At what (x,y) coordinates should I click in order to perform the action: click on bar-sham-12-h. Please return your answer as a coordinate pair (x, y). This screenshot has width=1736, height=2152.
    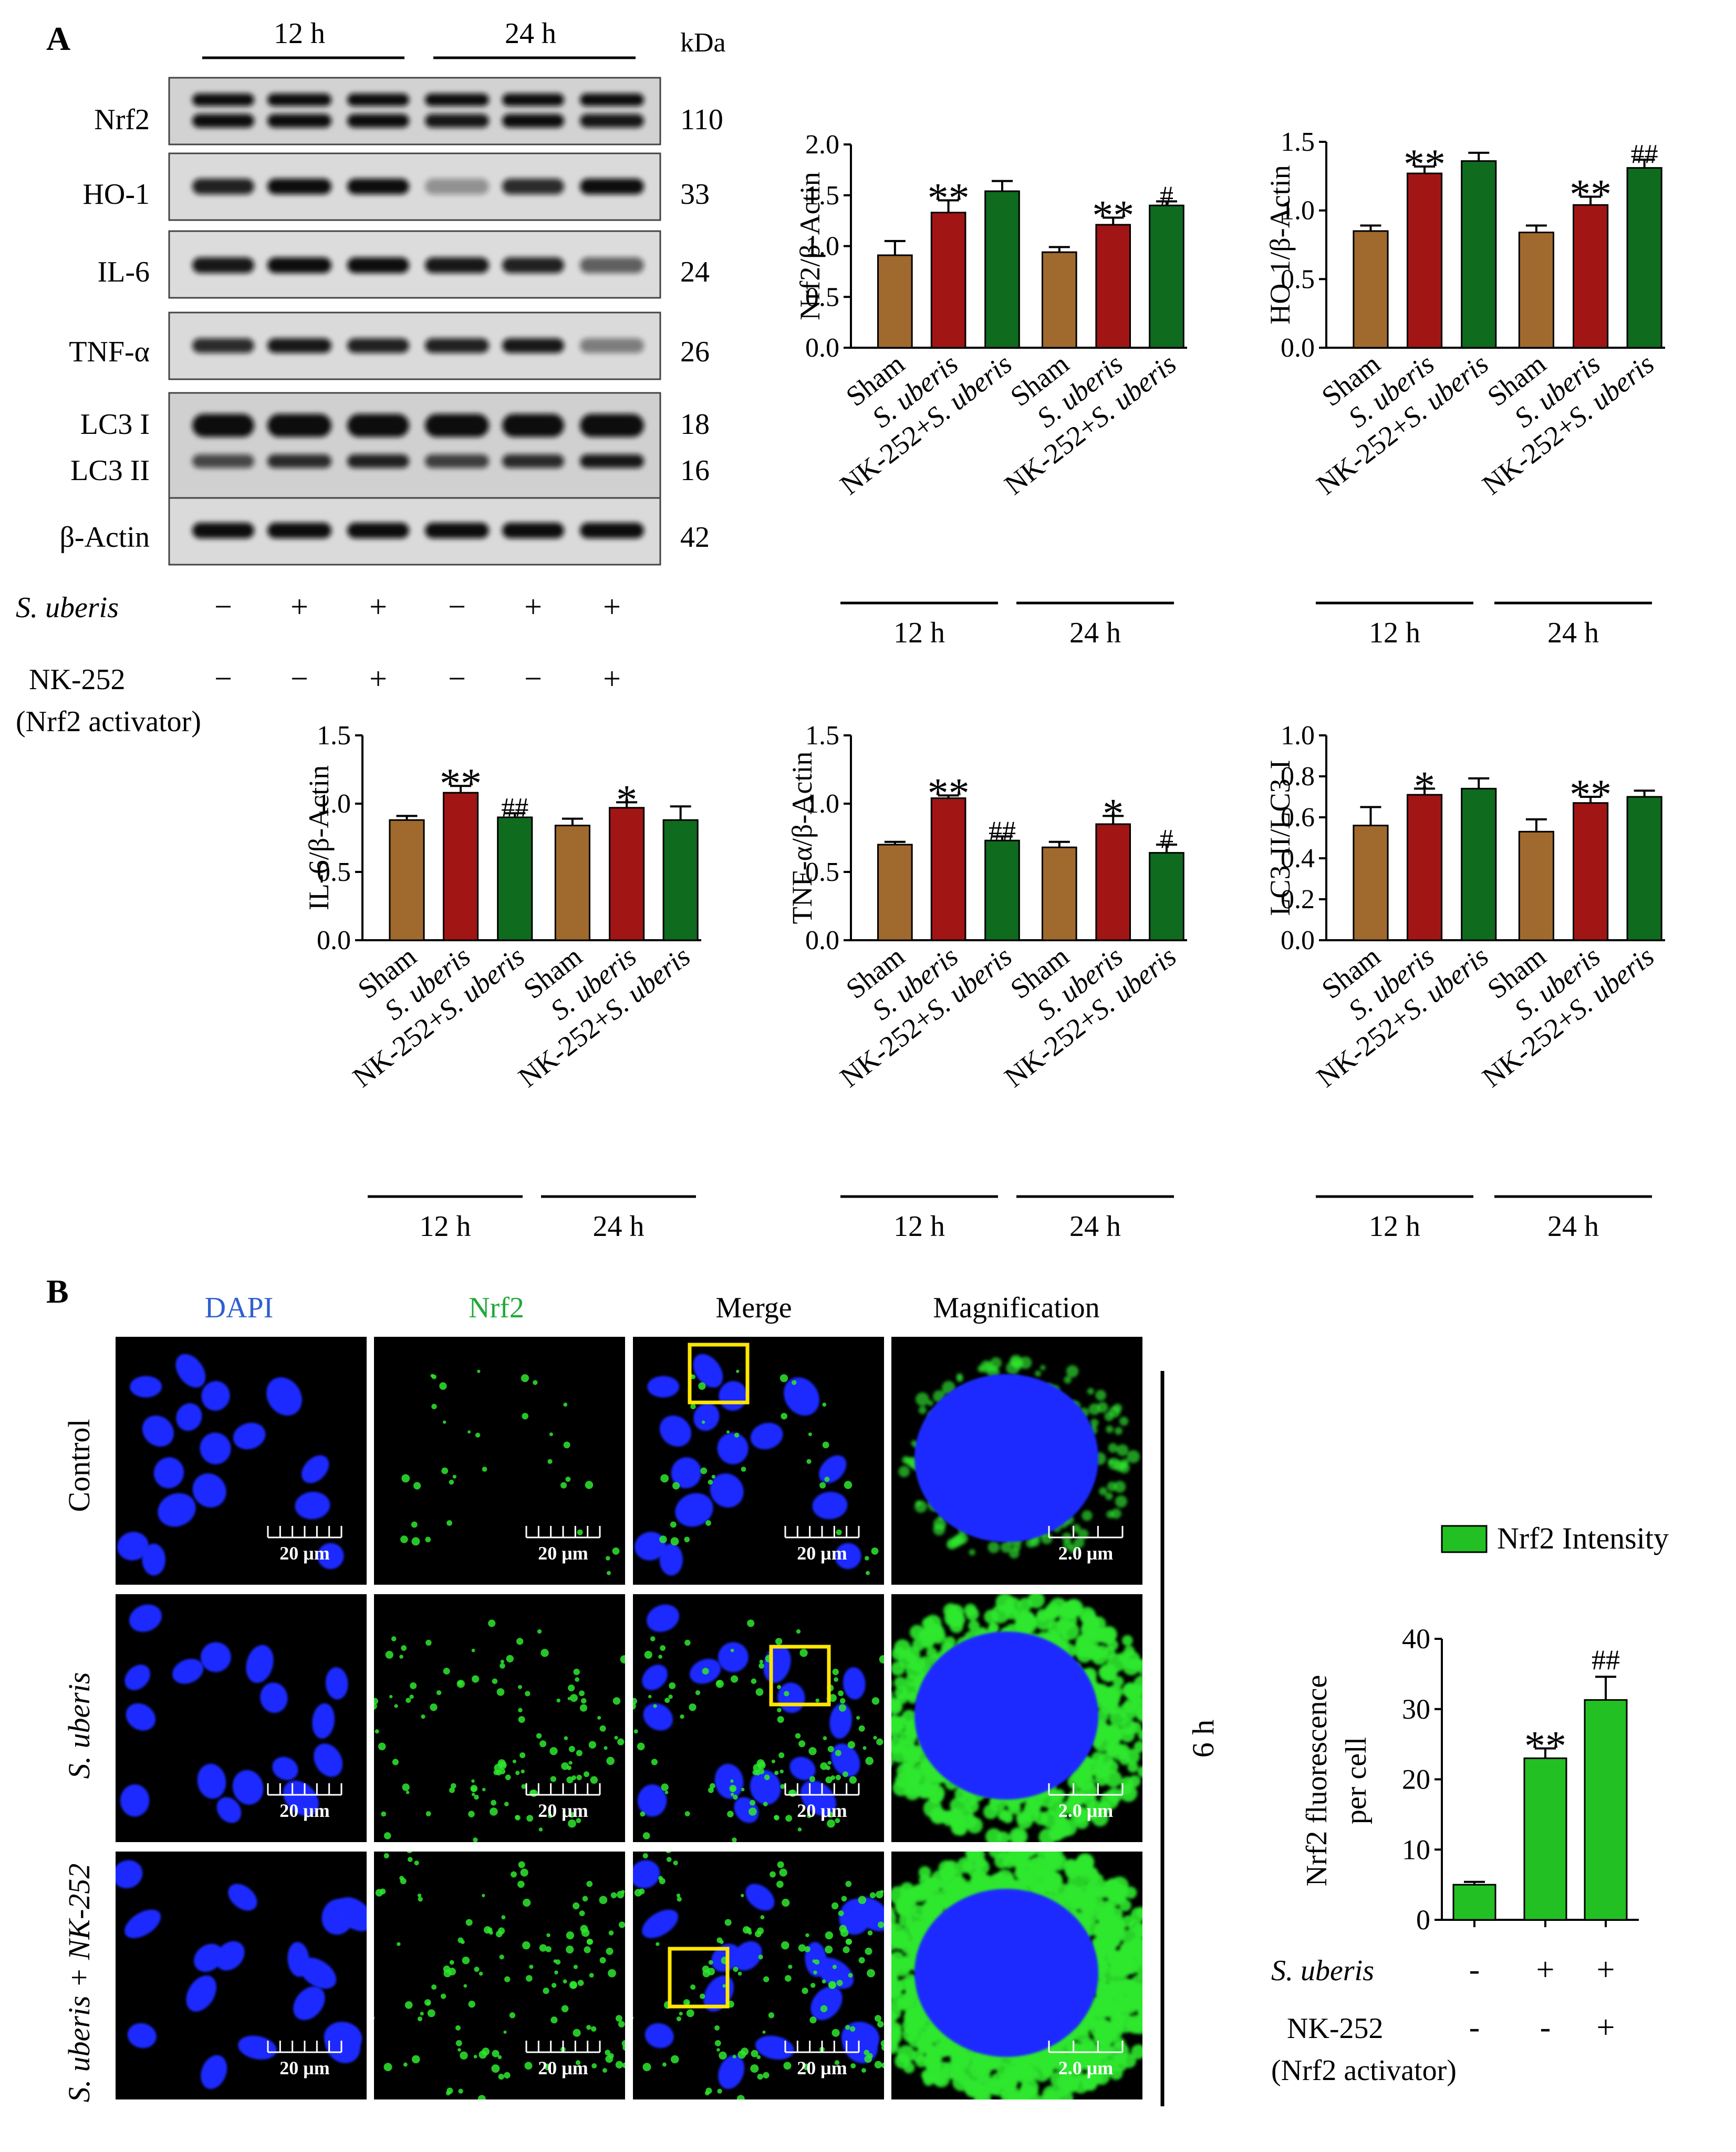
    Looking at the image, I should click on (1371, 883).